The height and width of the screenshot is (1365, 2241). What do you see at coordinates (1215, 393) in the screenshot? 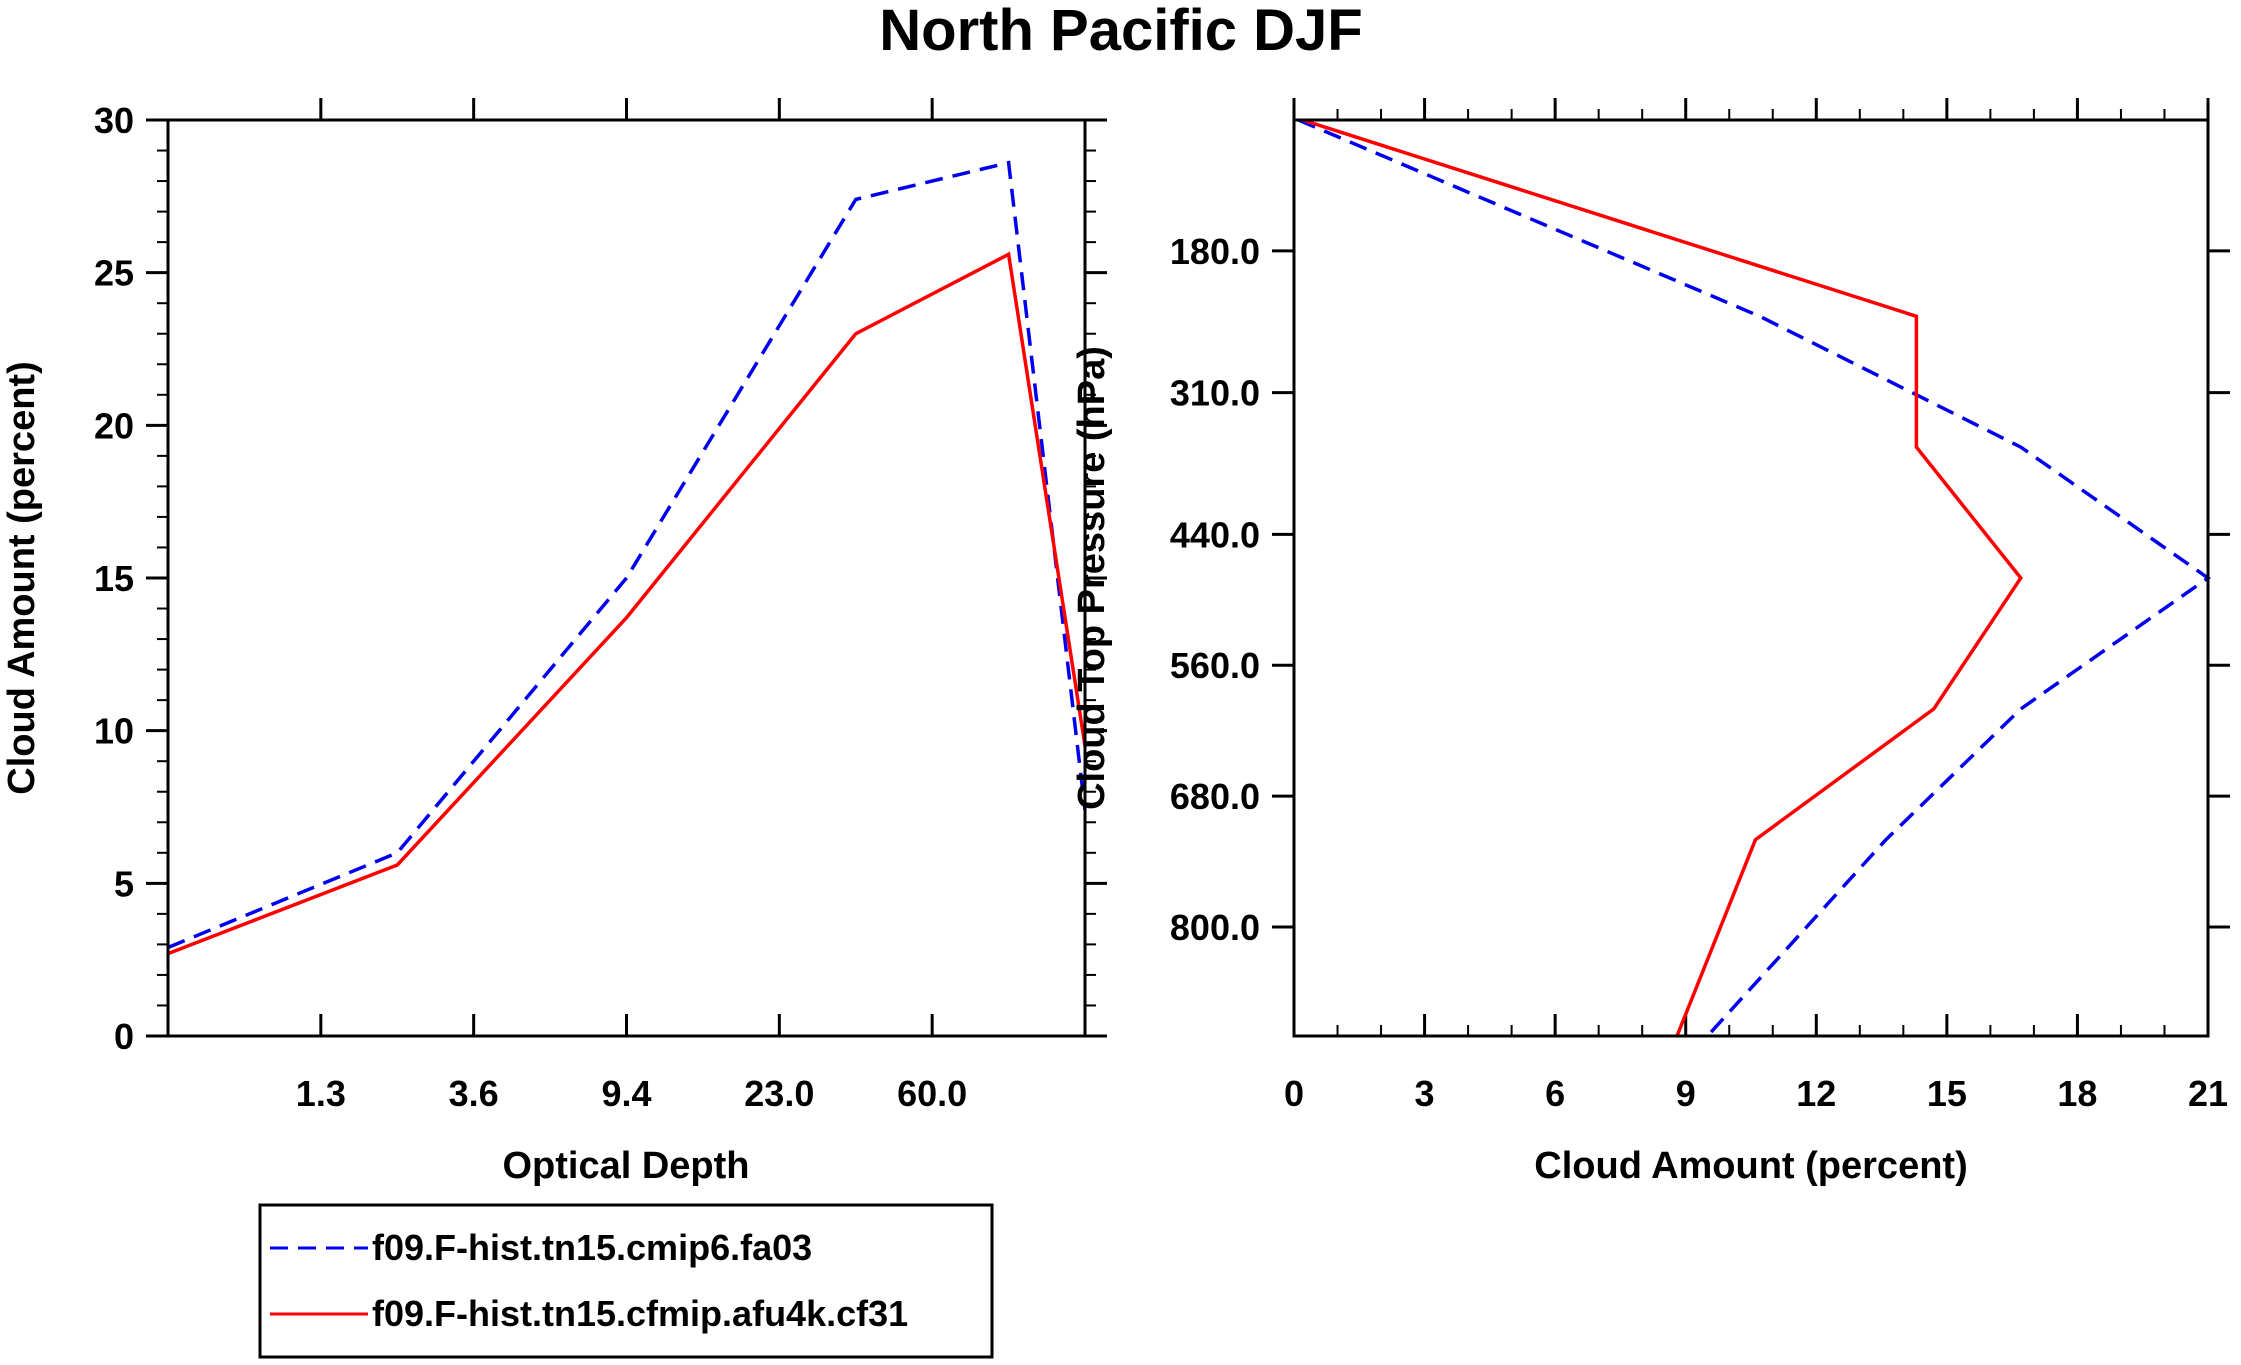
I see `right-y-tick-label: 310.0` at bounding box center [1215, 393].